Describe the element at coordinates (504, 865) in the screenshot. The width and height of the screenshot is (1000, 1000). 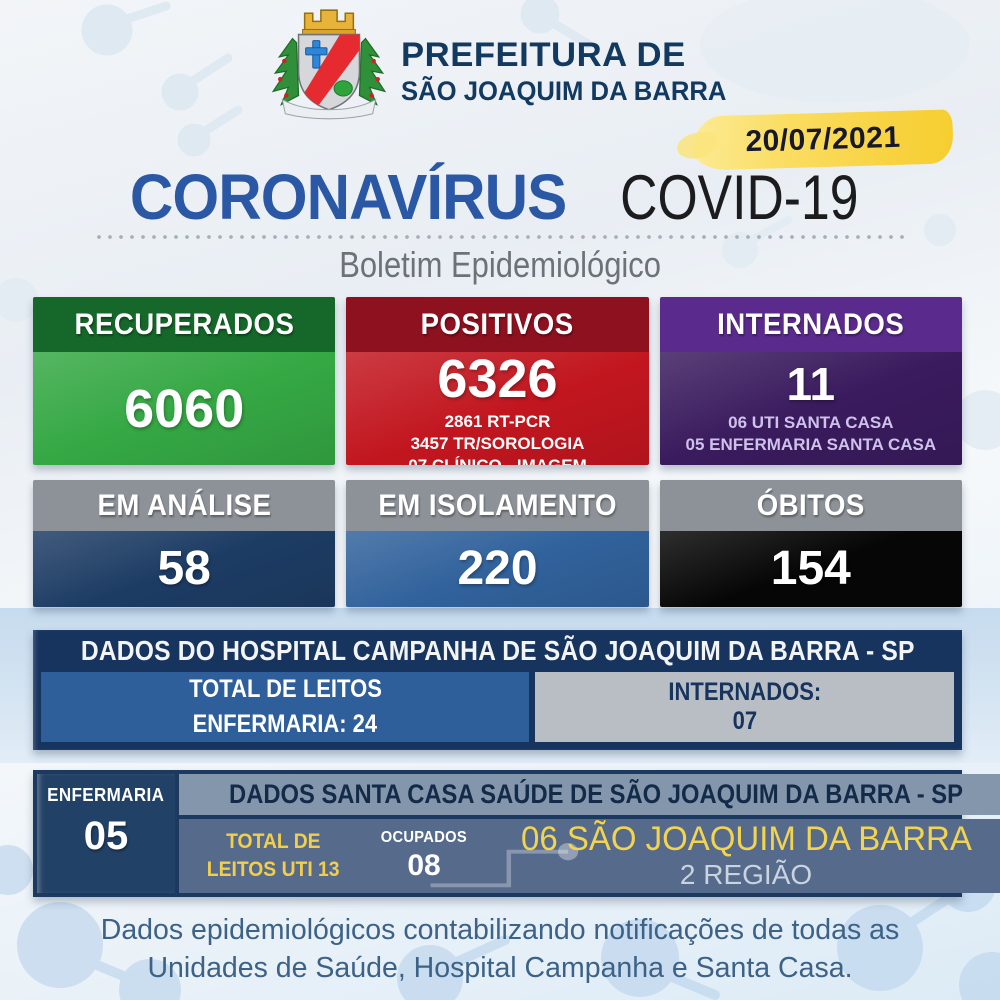
I see `connector-line` at that location.